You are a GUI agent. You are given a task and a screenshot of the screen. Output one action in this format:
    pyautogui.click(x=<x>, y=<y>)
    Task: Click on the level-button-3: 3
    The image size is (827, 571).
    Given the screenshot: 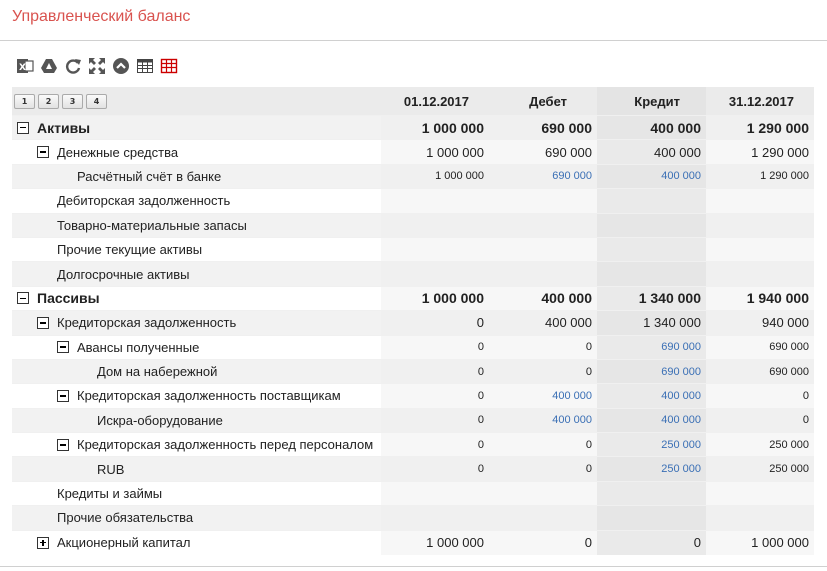 What is the action you would take?
    pyautogui.click(x=72, y=101)
    